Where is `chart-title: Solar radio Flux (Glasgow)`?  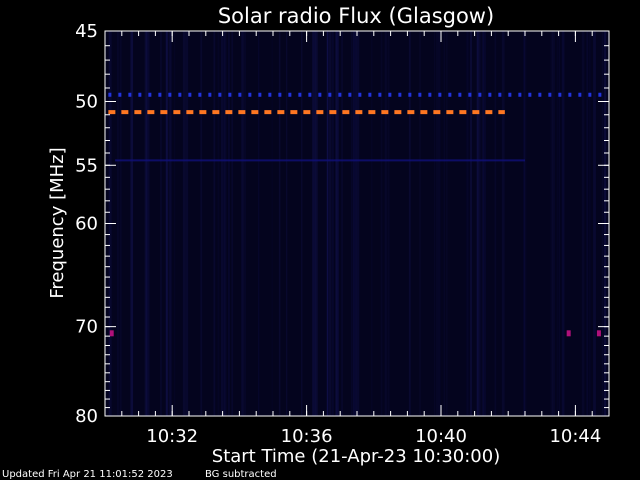
chart-title: Solar radio Flux (Glasgow) is located at coordinates (356, 16).